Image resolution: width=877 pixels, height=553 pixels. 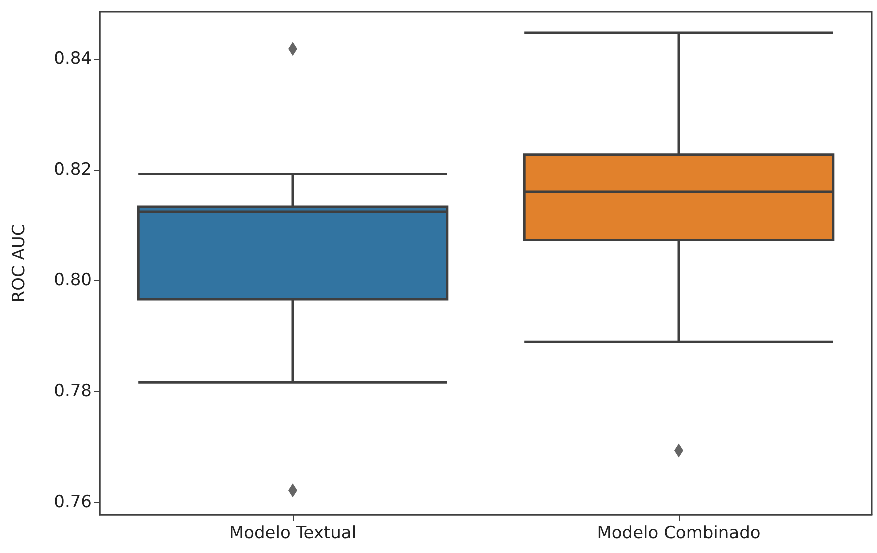 I want to click on y-axis-title: ROC AUC, so click(x=20, y=263).